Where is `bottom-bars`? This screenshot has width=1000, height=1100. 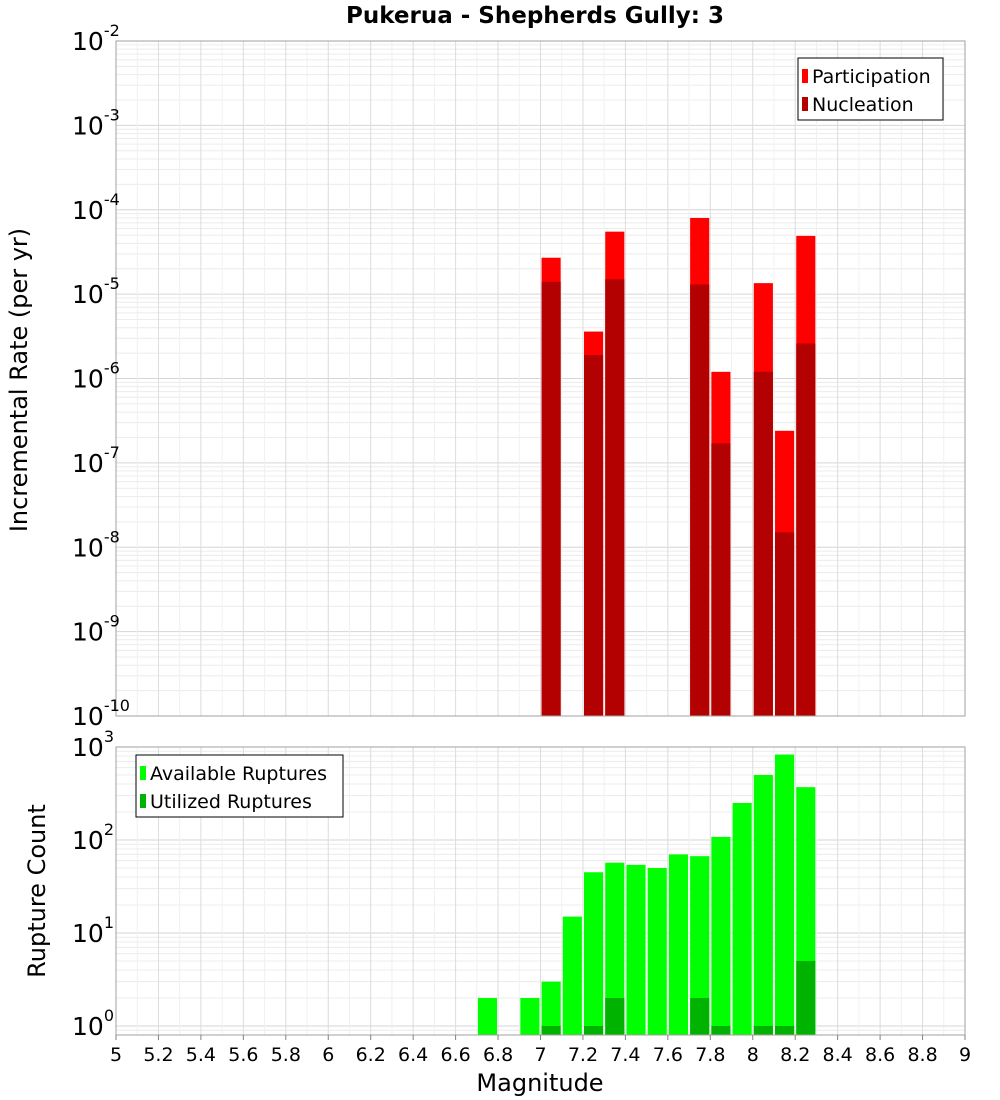 bottom-bars is located at coordinates (646, 894).